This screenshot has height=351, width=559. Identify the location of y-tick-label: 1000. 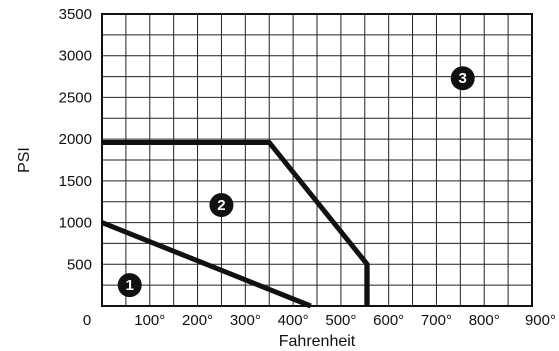
(75, 223).